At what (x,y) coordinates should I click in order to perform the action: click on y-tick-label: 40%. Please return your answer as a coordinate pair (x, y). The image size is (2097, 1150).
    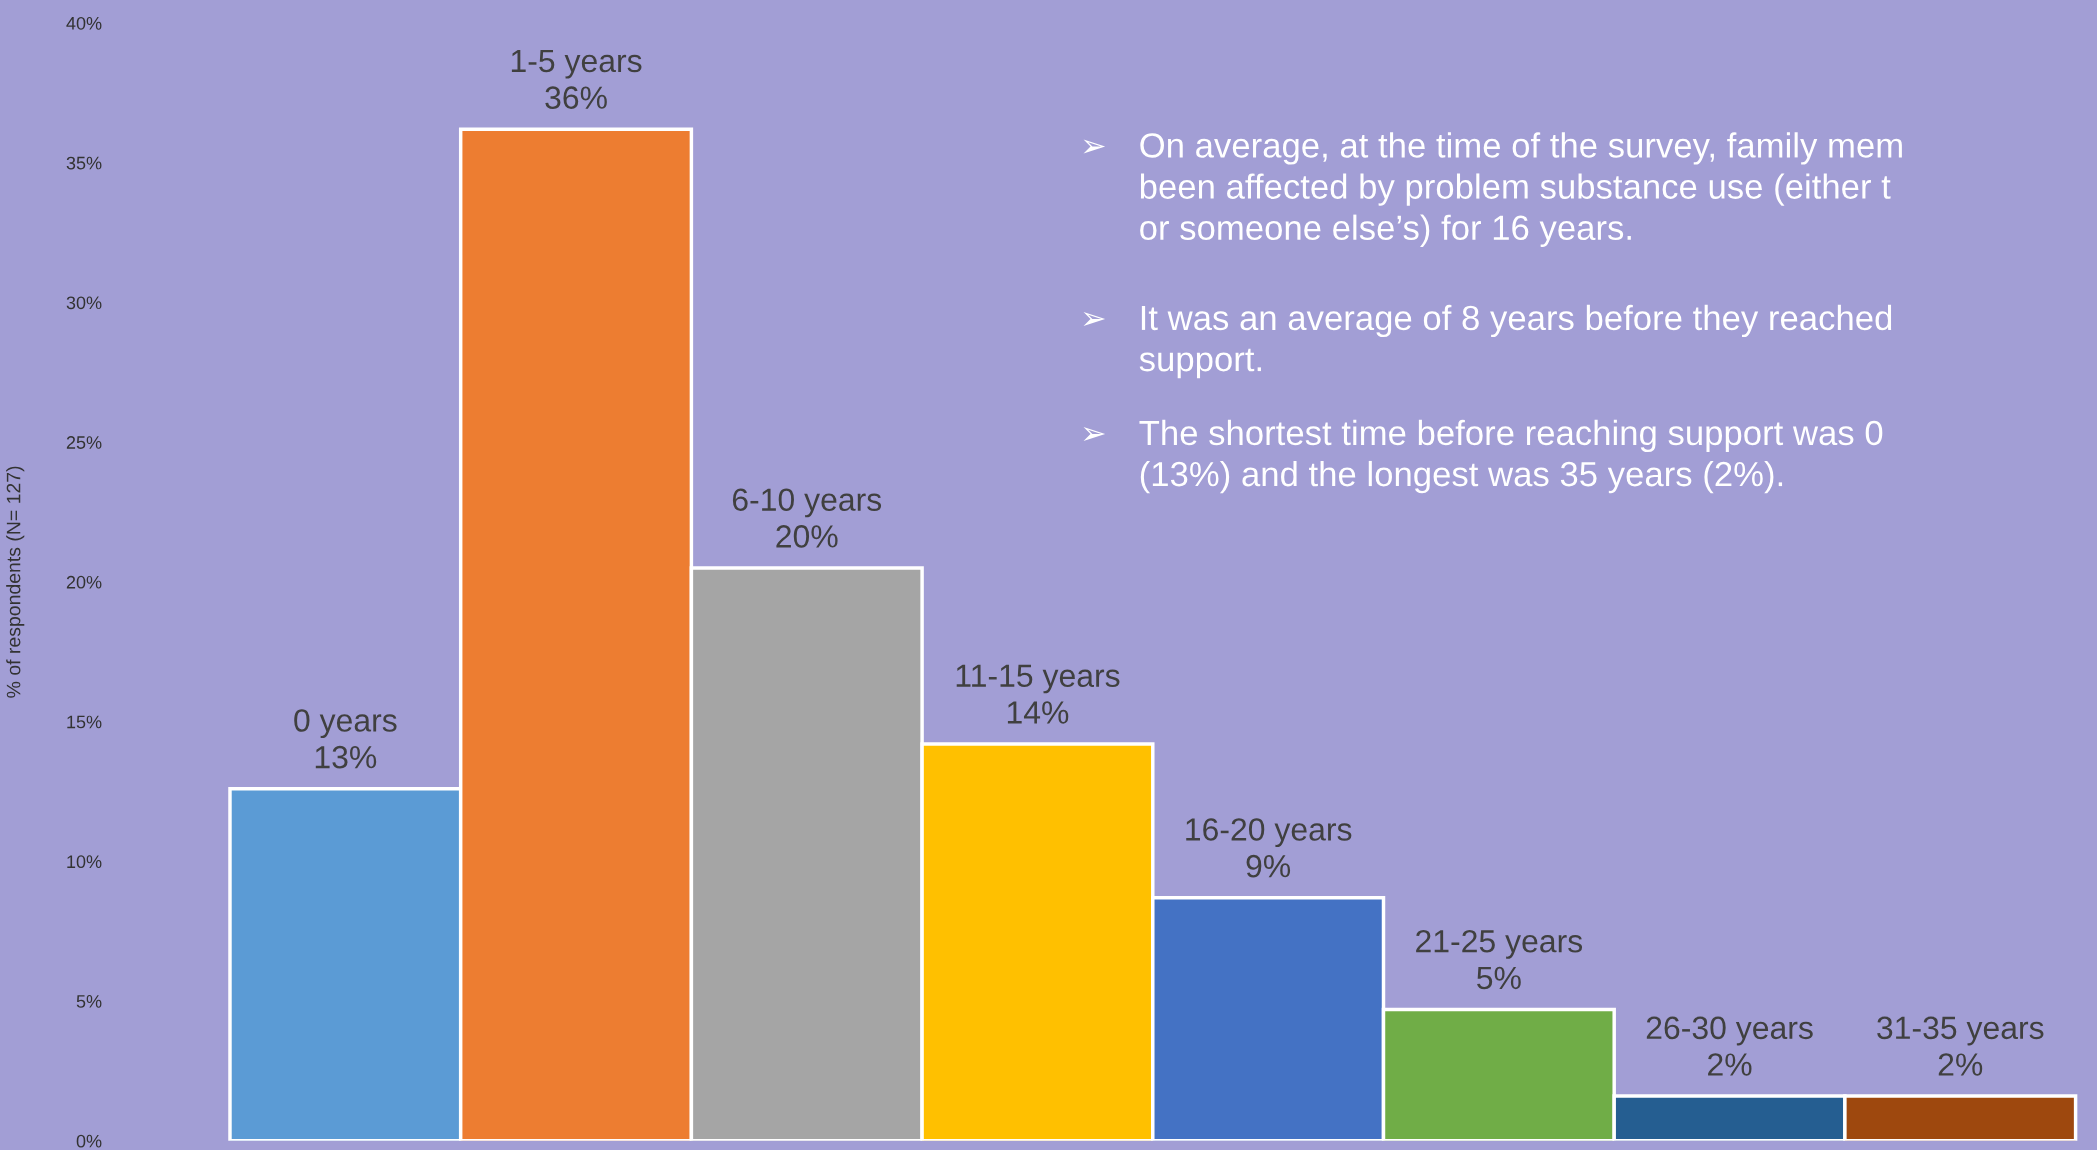
    Looking at the image, I should click on (84, 23).